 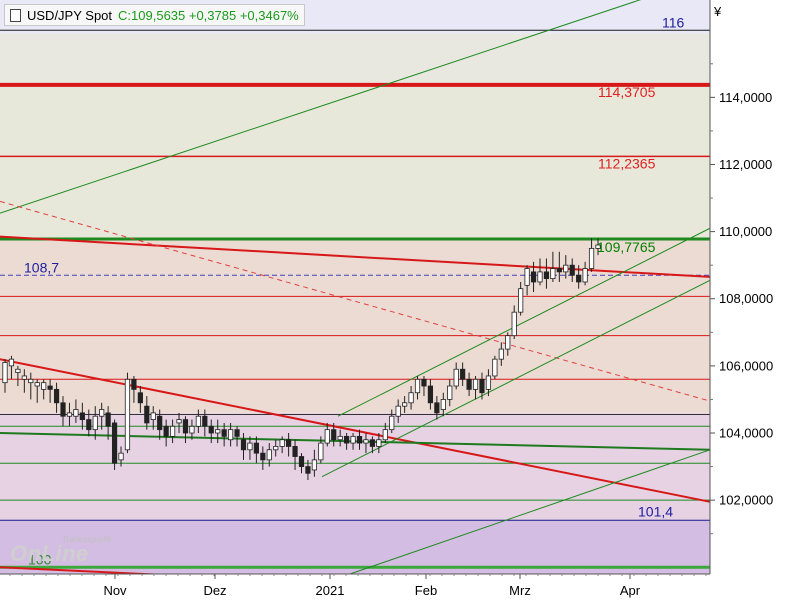 What do you see at coordinates (330, 590) in the screenshot?
I see `x-tick-label-2021: 2021` at bounding box center [330, 590].